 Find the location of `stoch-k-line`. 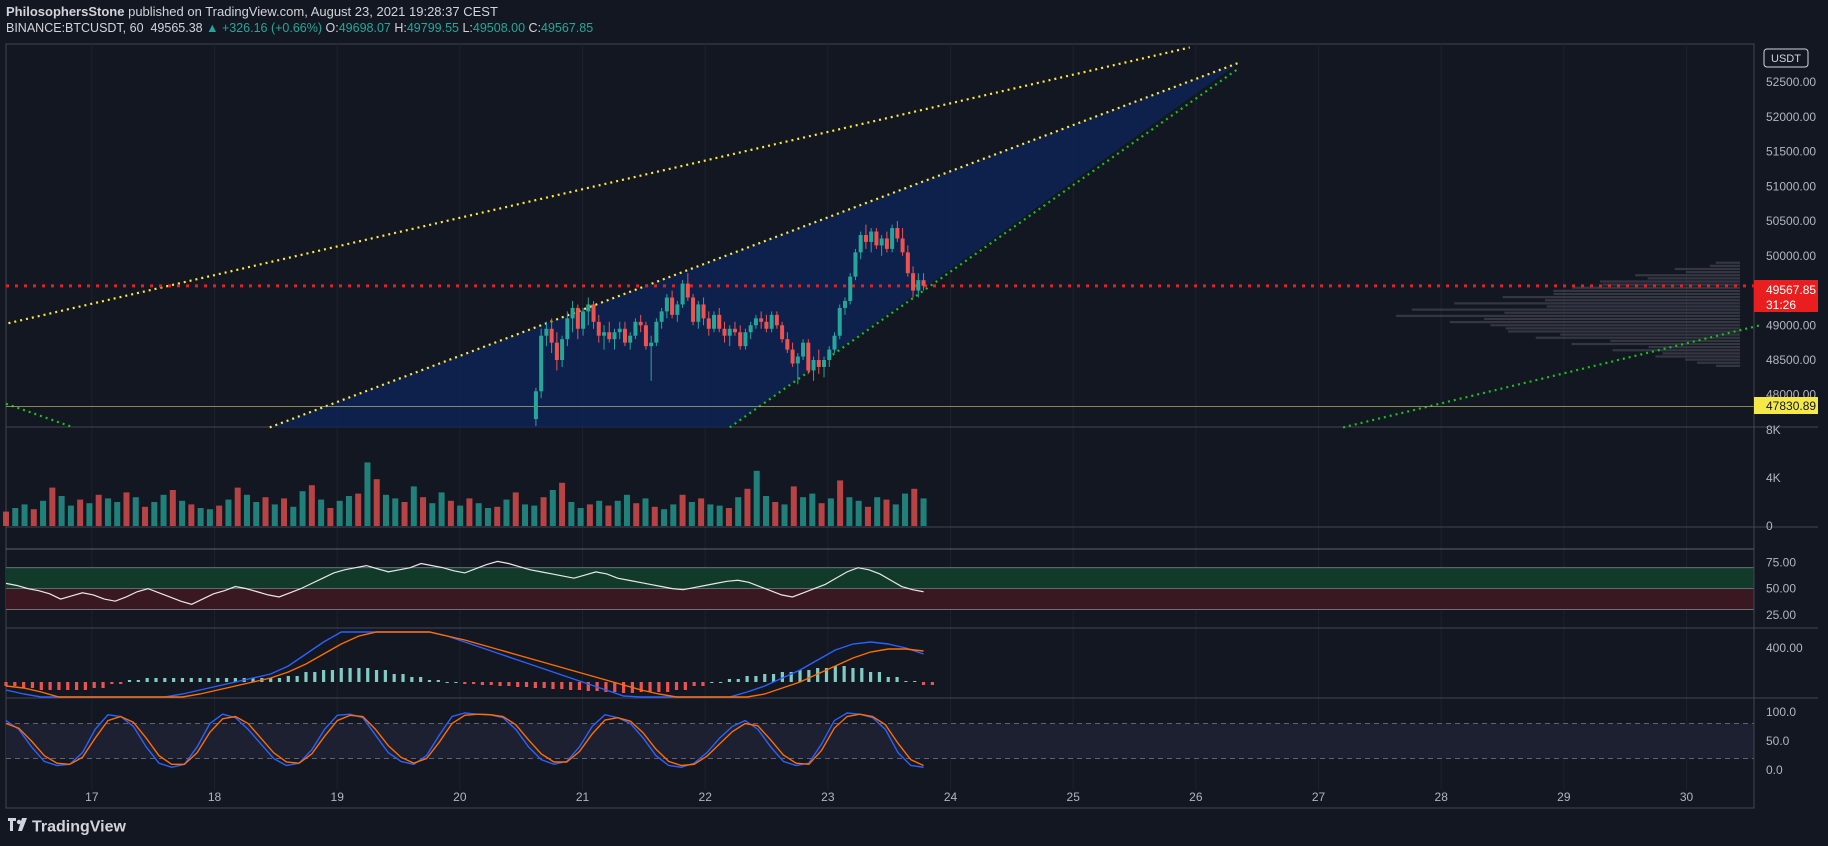

stoch-k-line is located at coordinates (464, 740).